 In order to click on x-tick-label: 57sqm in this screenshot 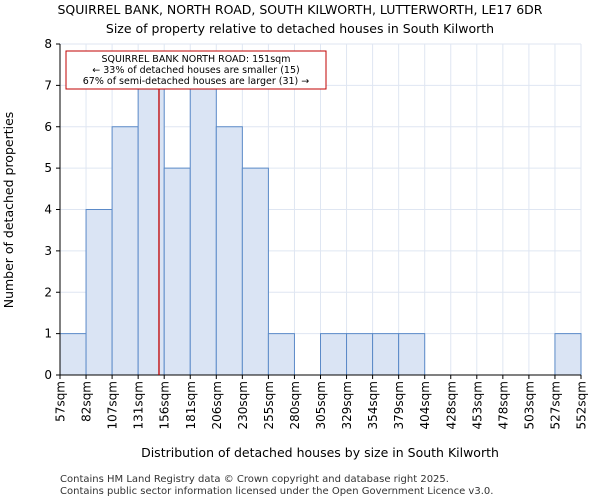, I will do `click(61, 401)`.